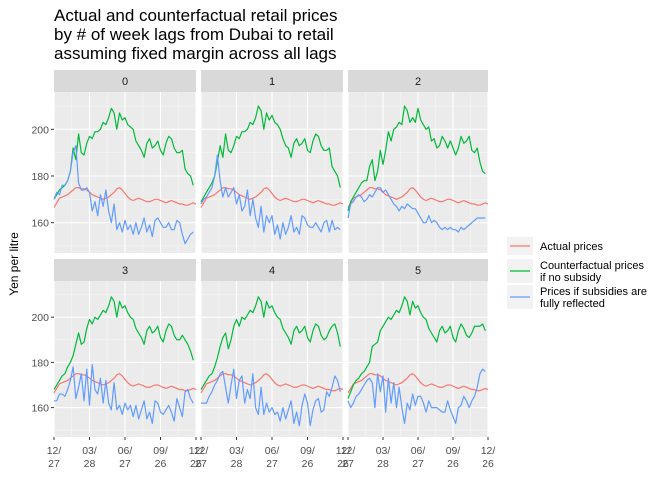  I want to click on facet-panel-0: 0, so click(125, 161).